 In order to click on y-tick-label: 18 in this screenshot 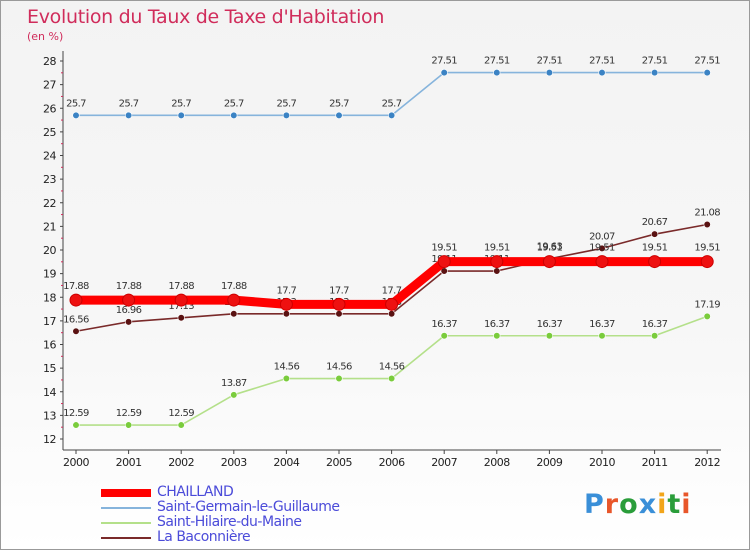, I will do `click(49, 297)`.